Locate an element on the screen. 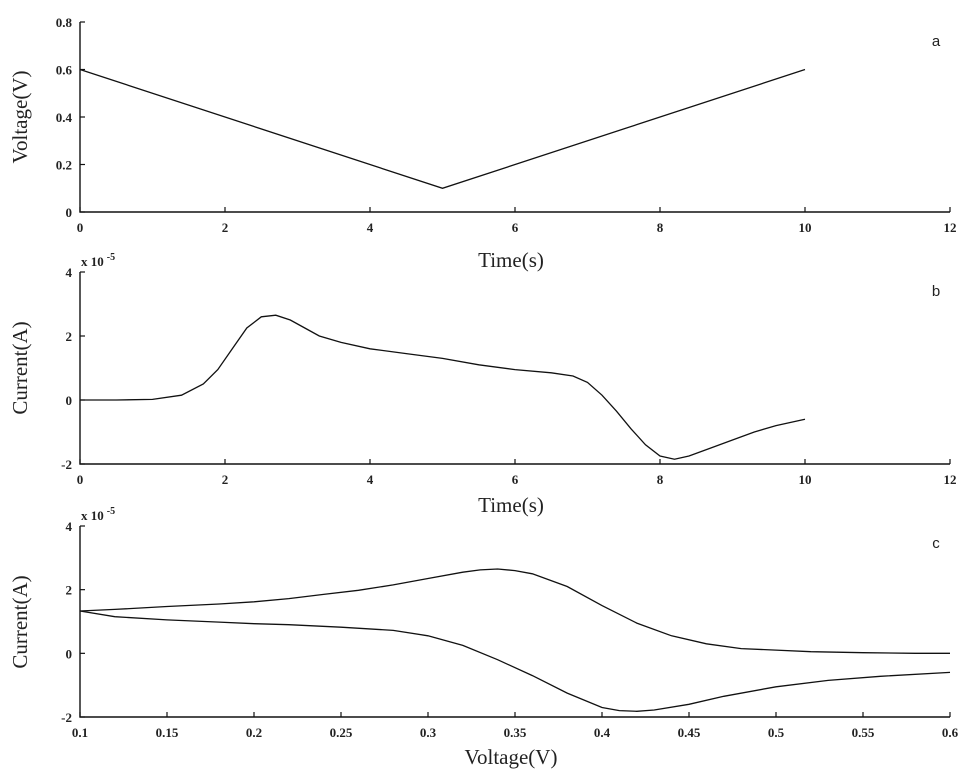  y-tick-label: 0.4 is located at coordinates (64, 117).